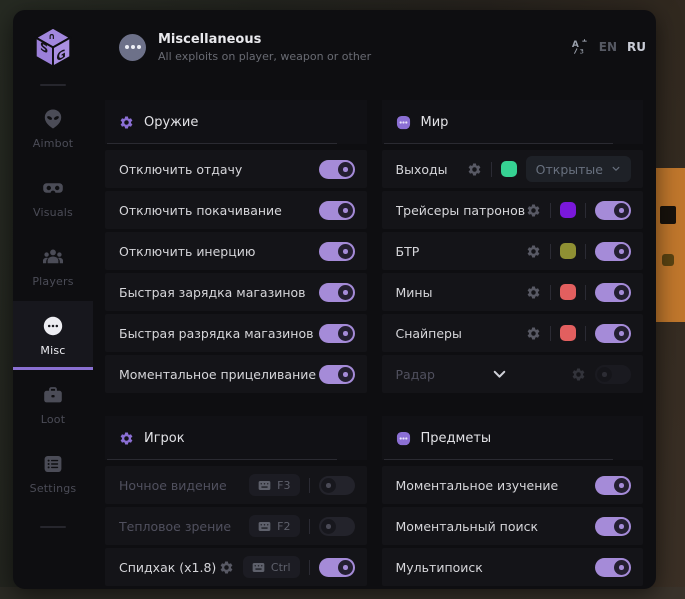  What do you see at coordinates (53, 326) in the screenshot?
I see `ellipsis-circle-icon` at bounding box center [53, 326].